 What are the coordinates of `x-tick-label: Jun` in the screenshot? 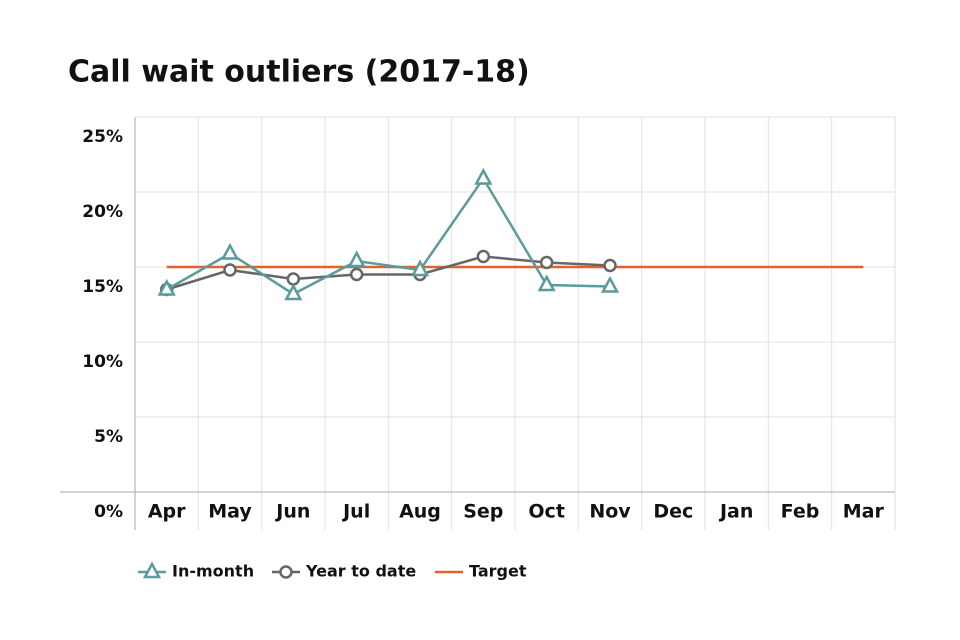 It's located at (292, 512).